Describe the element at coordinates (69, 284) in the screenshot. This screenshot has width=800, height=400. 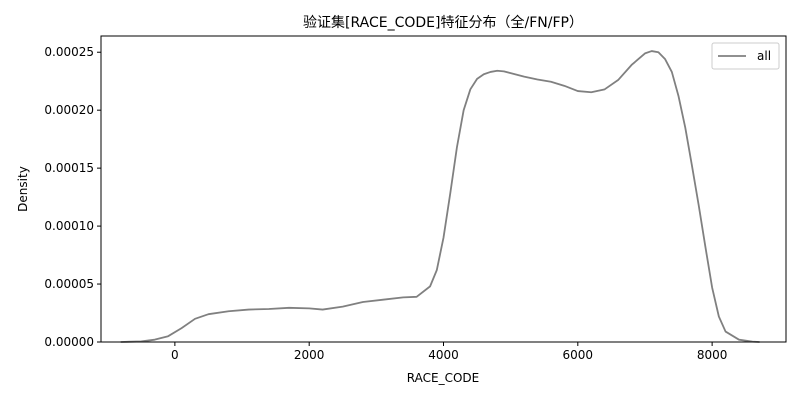
I see `y-tick-label: 0.00005` at that location.